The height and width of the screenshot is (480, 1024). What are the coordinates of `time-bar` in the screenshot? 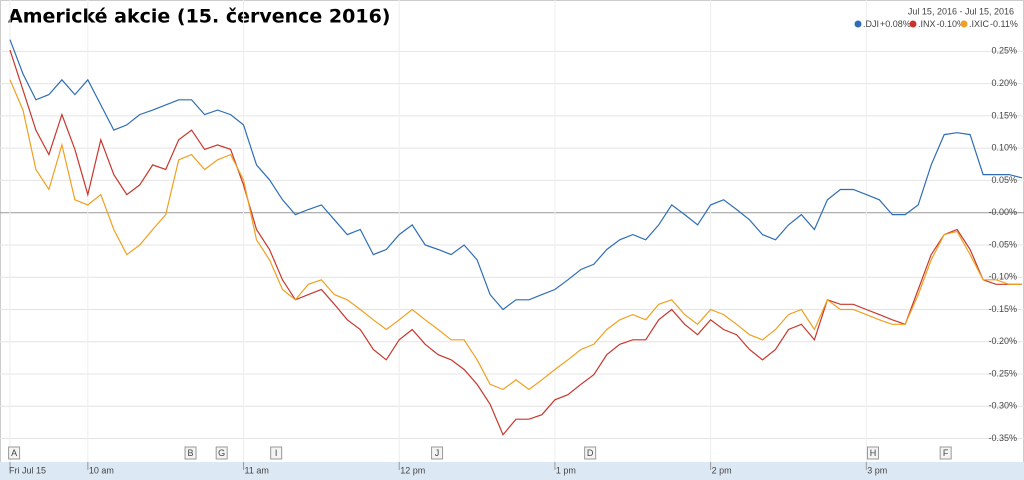 It's located at (512, 471).